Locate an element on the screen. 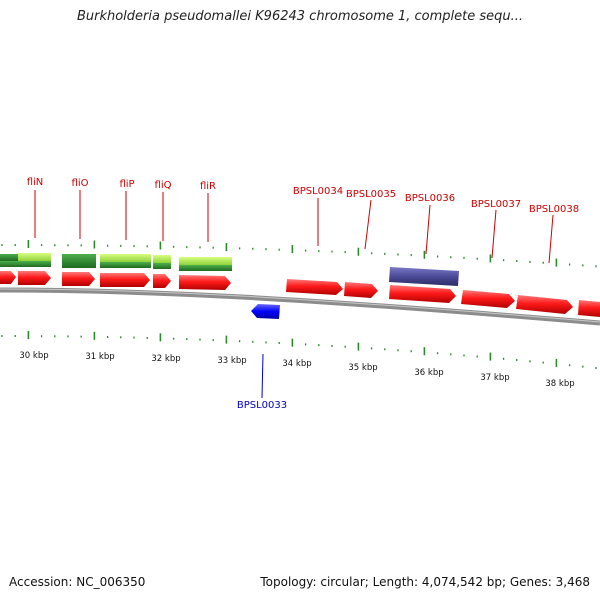 Image resolution: width=600 pixels, height=600 pixels. kbp-label: 32 kbp is located at coordinates (165, 359).